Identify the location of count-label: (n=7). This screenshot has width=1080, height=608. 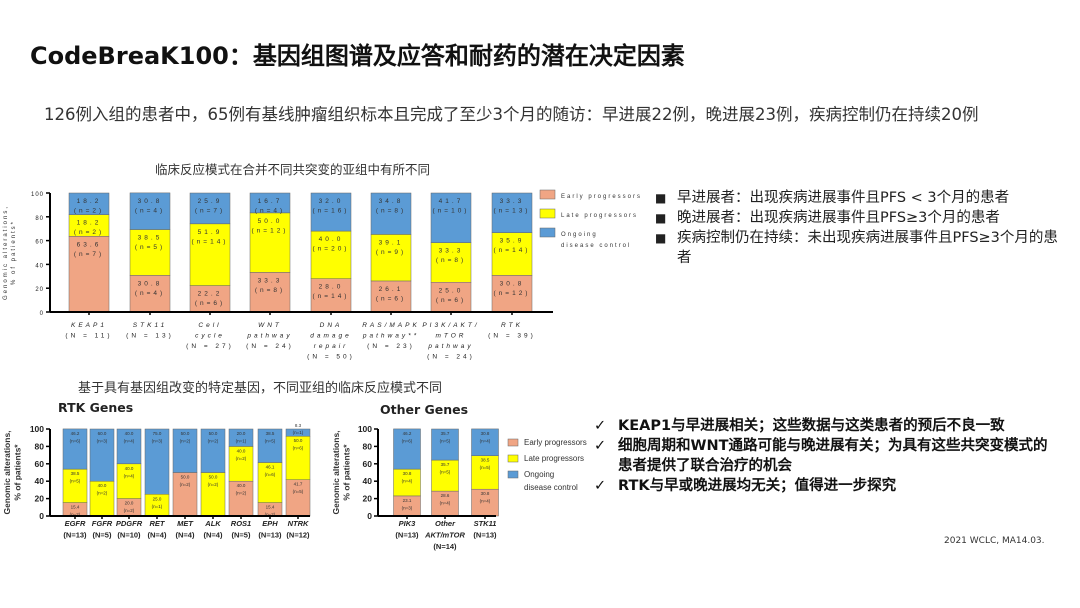
(89, 254).